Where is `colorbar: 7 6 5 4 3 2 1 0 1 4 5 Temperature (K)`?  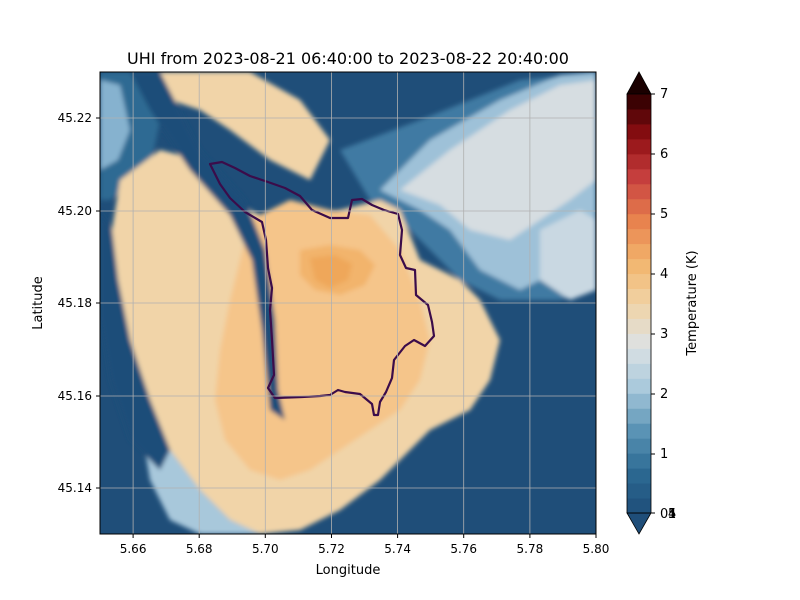
colorbar: 7 6 5 4 3 2 1 0 1 4 5 Temperature (K) is located at coordinates (663, 303).